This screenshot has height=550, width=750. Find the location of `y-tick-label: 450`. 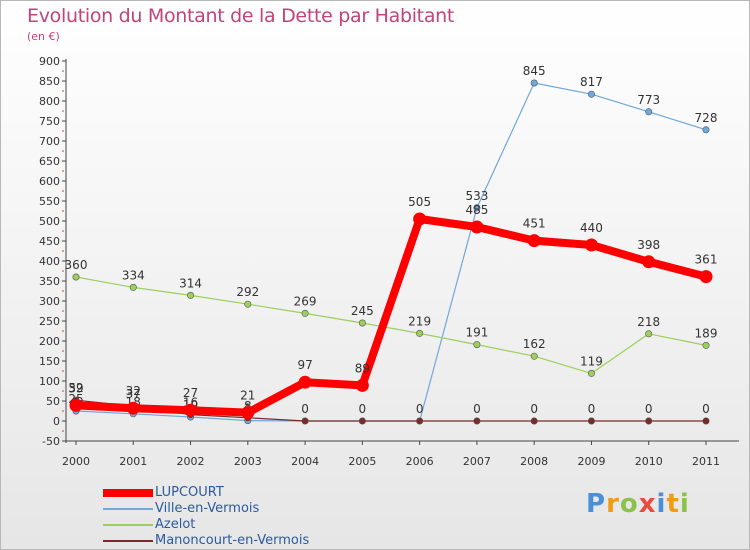

y-tick-label: 450 is located at coordinates (49, 241).